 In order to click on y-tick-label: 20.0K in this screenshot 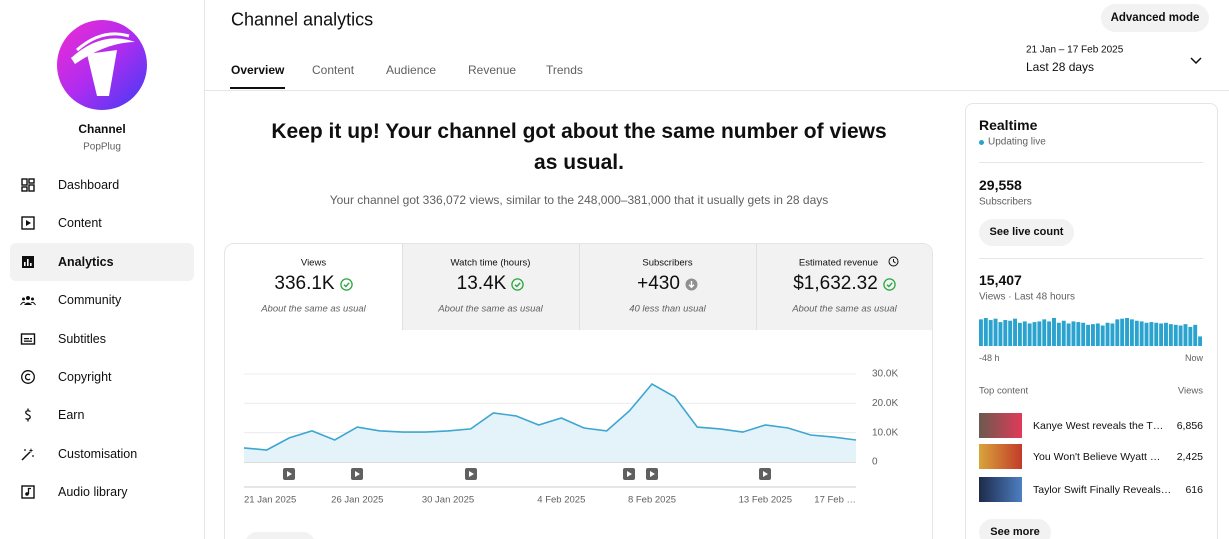, I will do `click(885, 403)`.